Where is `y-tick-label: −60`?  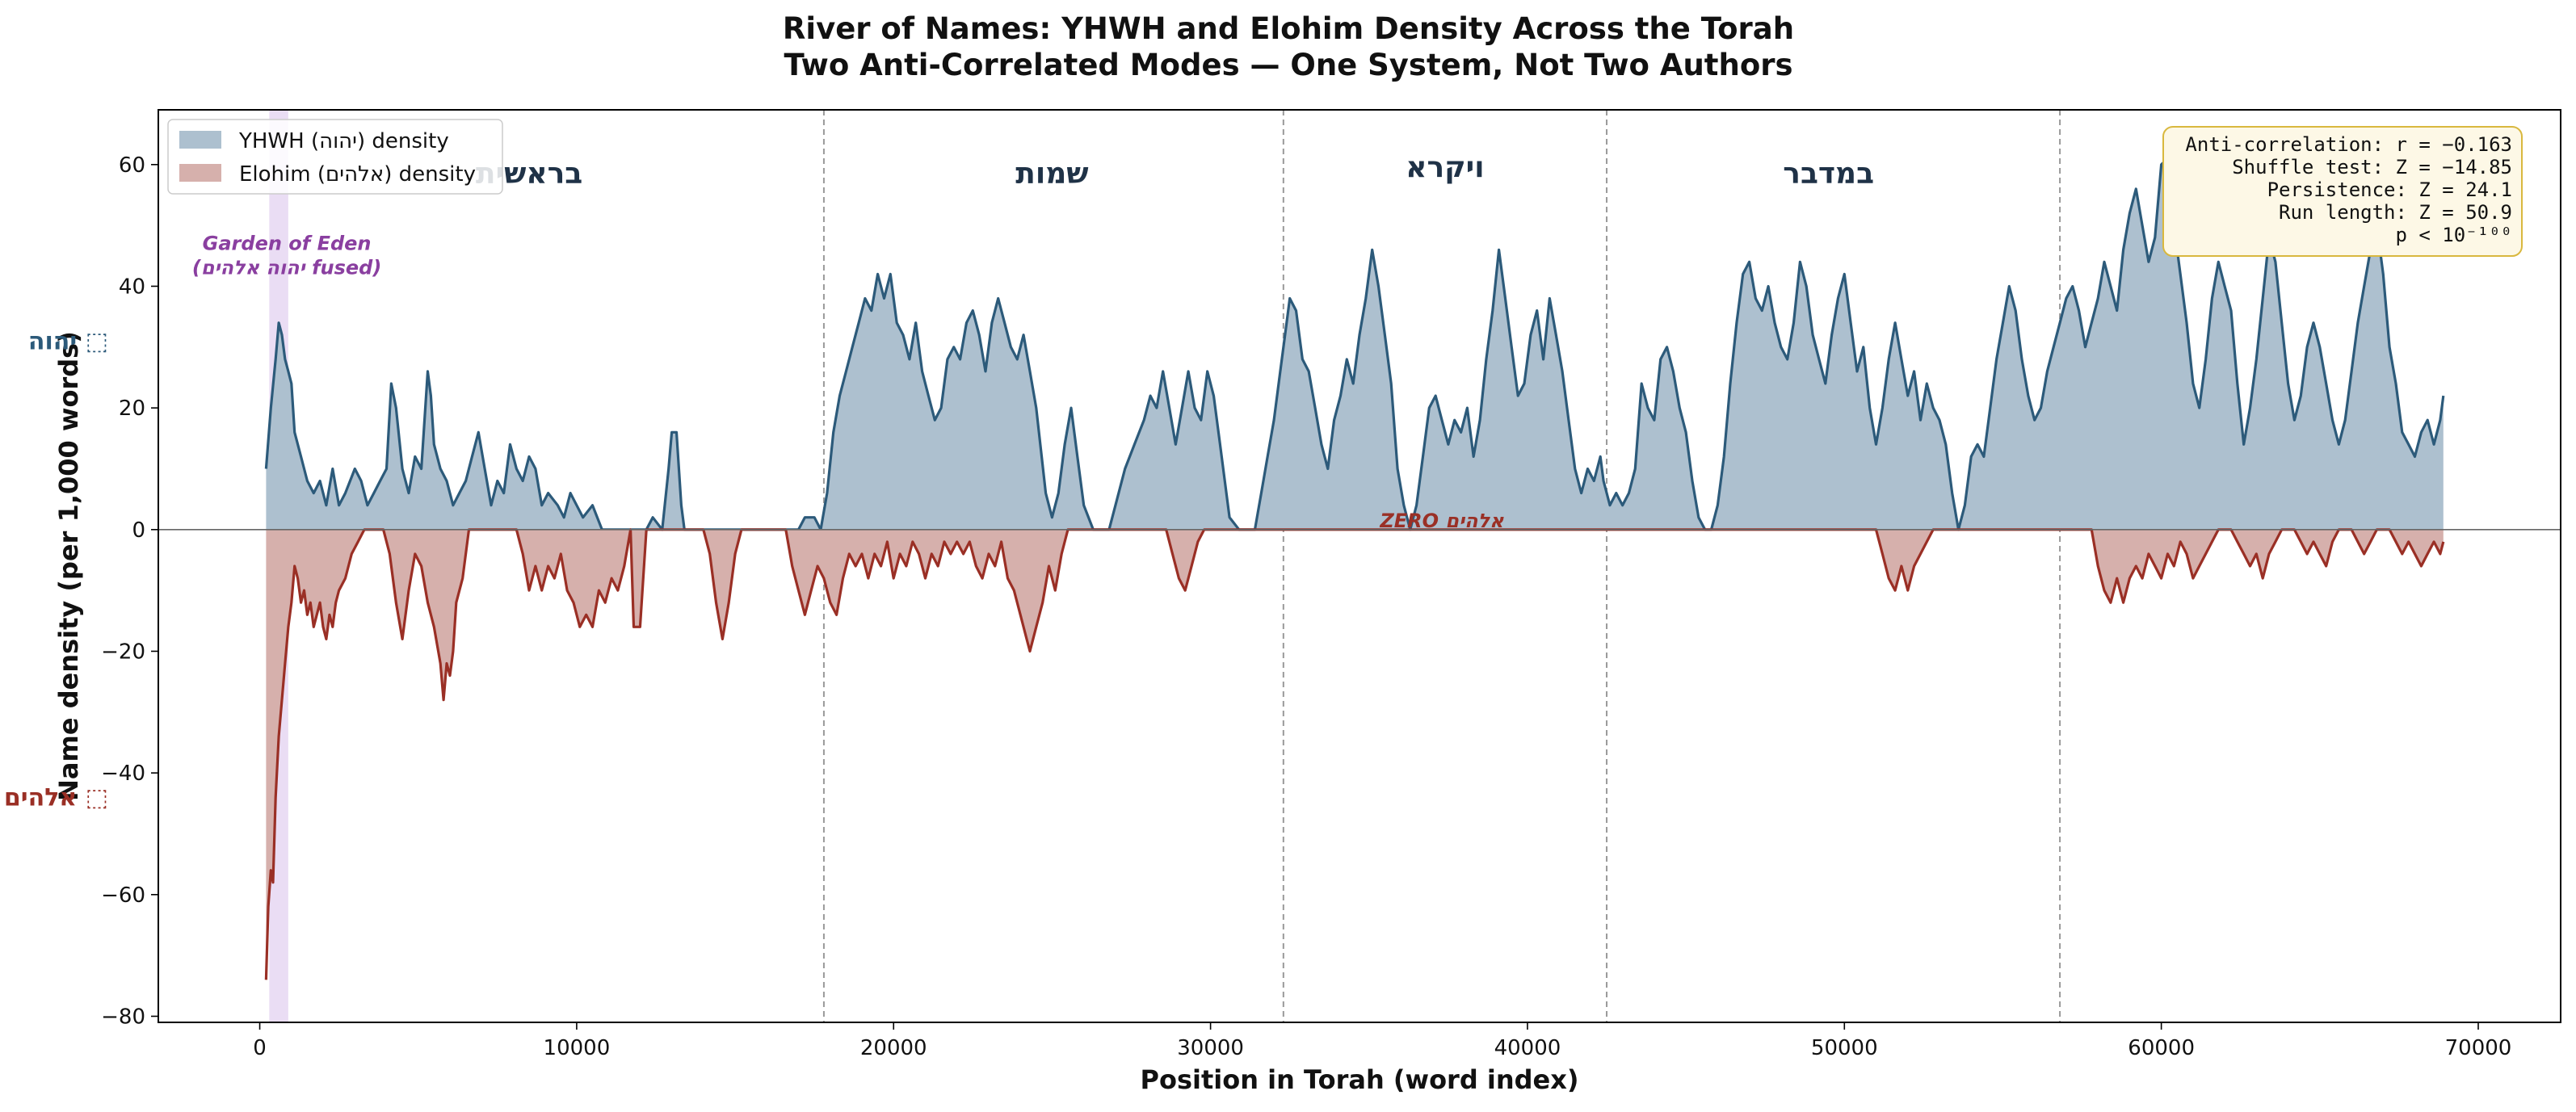
y-tick-label: −60 is located at coordinates (123, 895).